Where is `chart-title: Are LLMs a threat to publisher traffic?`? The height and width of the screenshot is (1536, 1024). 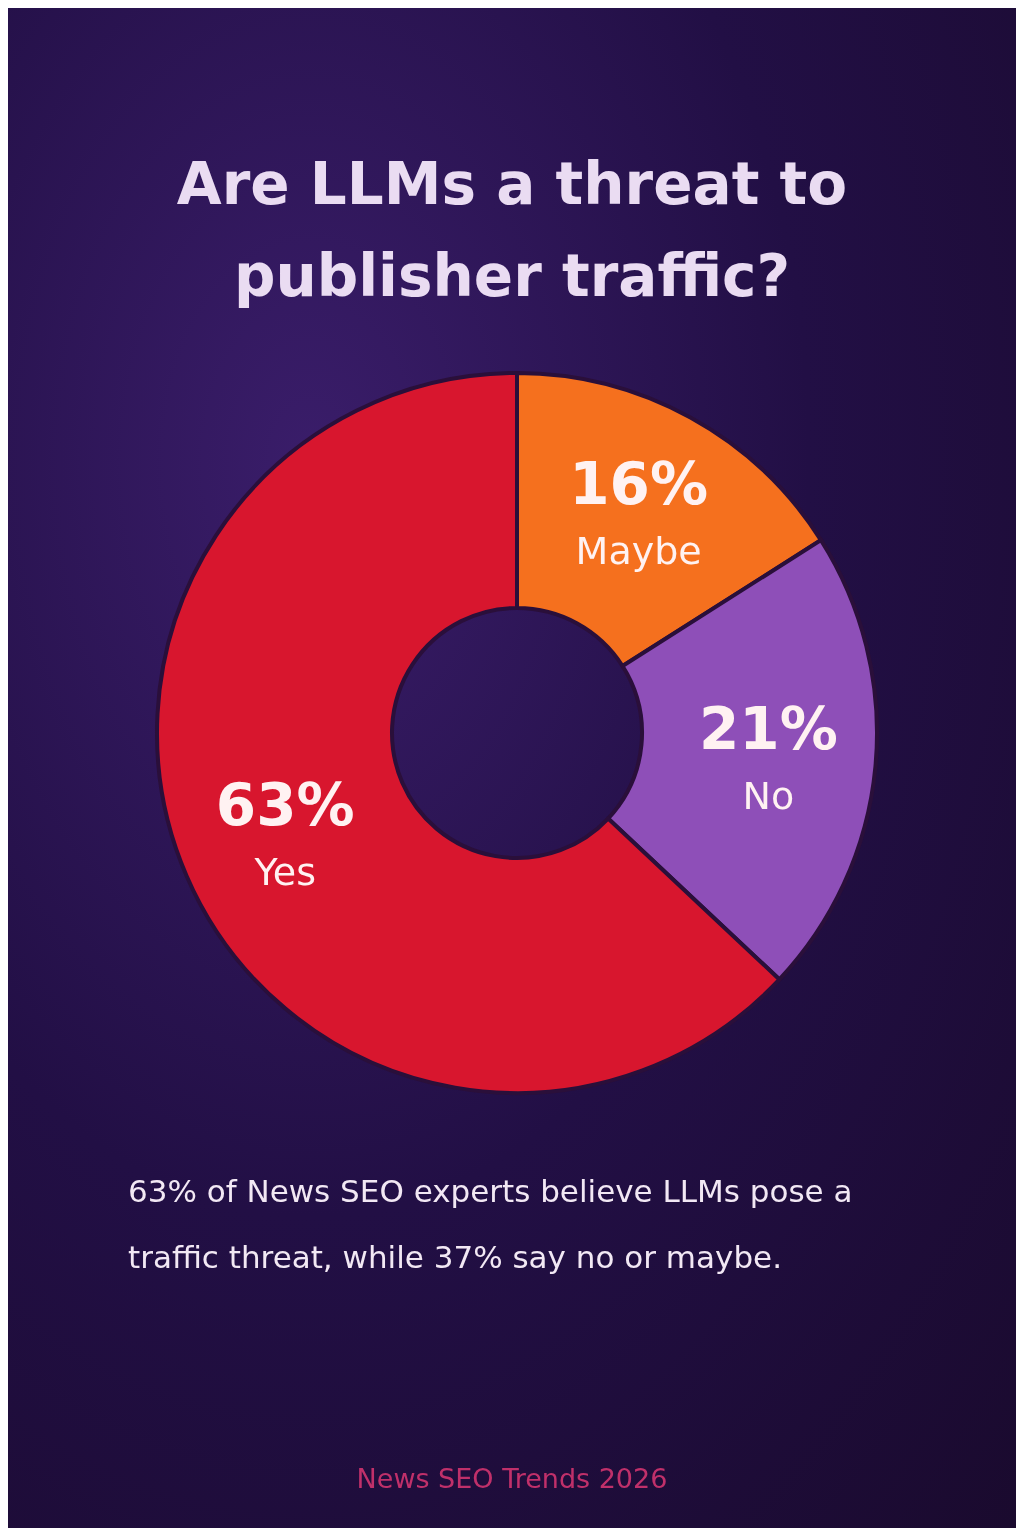
chart-title: Are LLMs a threat to publisher traffic? is located at coordinates (512, 230).